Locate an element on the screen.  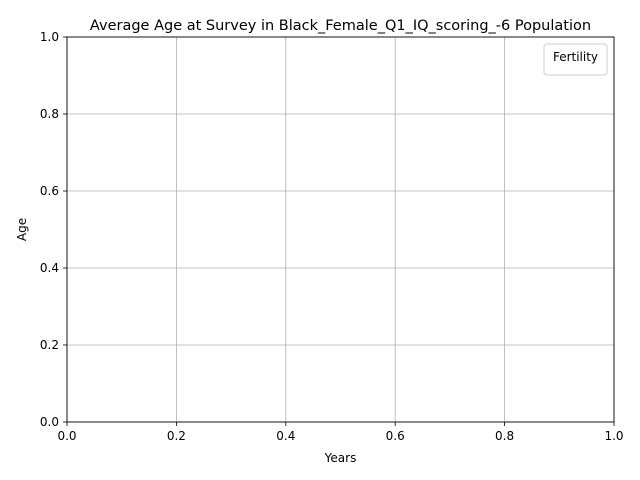
x-tick-label: 0.6 is located at coordinates (395, 436).